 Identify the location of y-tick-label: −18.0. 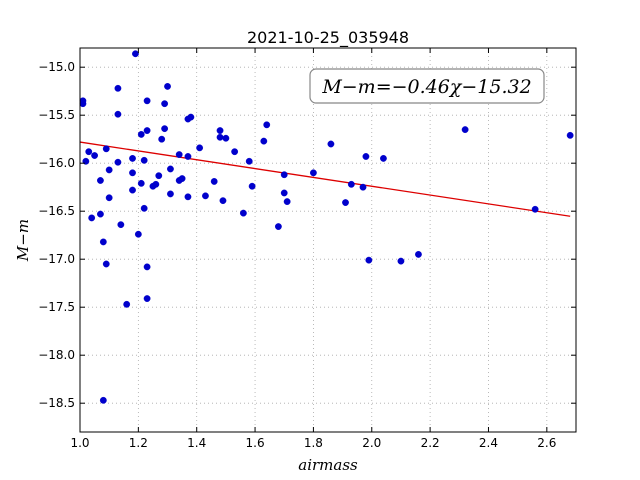
(56, 355).